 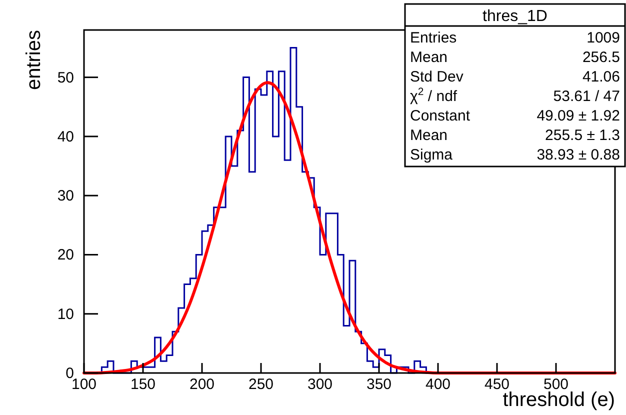 What do you see at coordinates (433, 38) in the screenshot?
I see `annotation: Entries` at bounding box center [433, 38].